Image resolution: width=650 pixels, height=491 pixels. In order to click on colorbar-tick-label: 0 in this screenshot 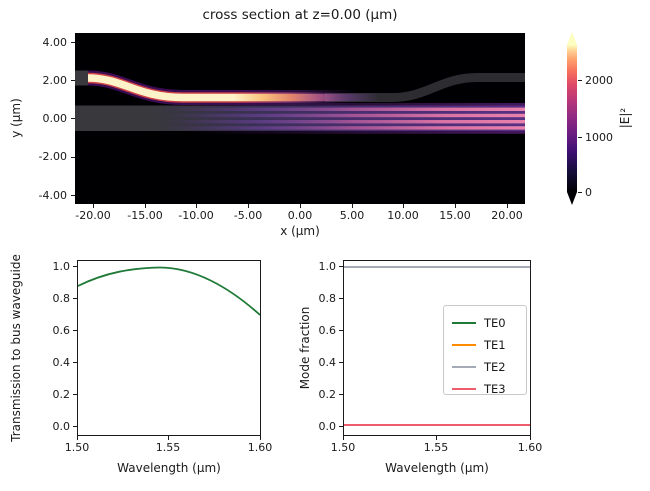, I will do `click(588, 192)`.